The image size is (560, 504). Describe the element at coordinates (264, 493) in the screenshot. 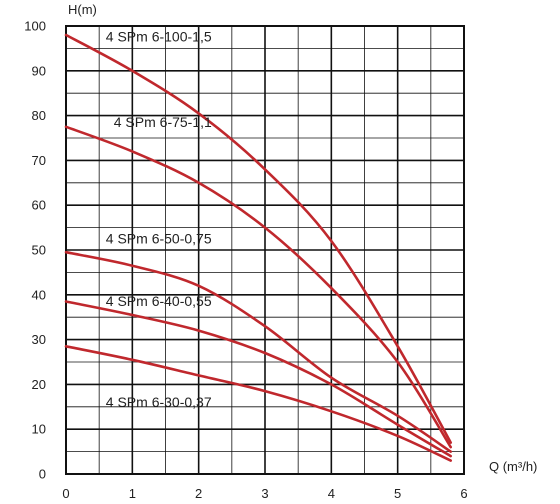

I see `x-tick-label: 3` at that location.